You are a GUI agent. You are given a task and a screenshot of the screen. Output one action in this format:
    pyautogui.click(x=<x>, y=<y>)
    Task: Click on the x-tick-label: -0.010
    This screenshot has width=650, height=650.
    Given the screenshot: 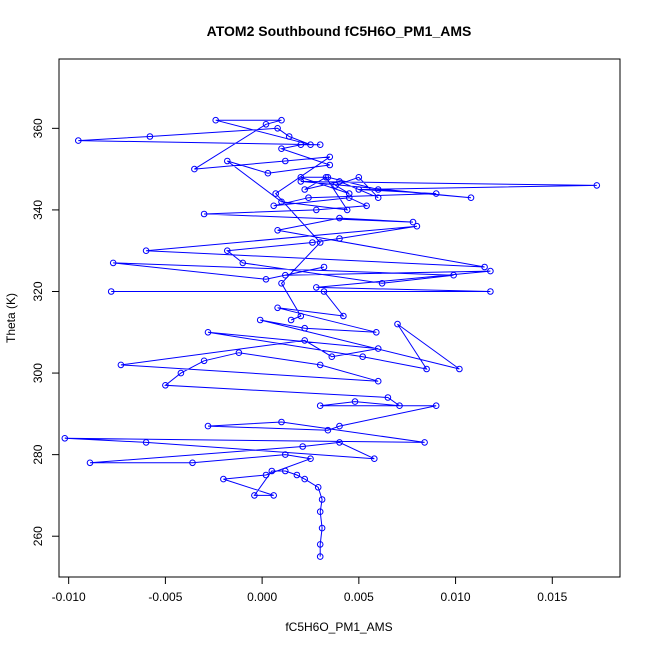 What is the action you would take?
    pyautogui.click(x=69, y=597)
    